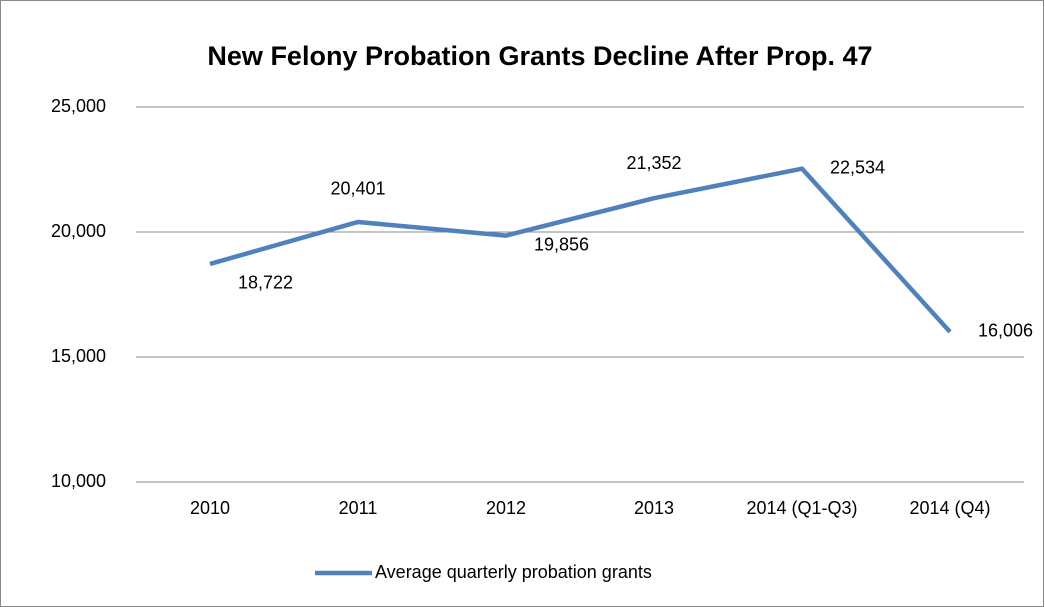 This screenshot has width=1045, height=607. I want to click on data-label: 19,856, so click(561, 244).